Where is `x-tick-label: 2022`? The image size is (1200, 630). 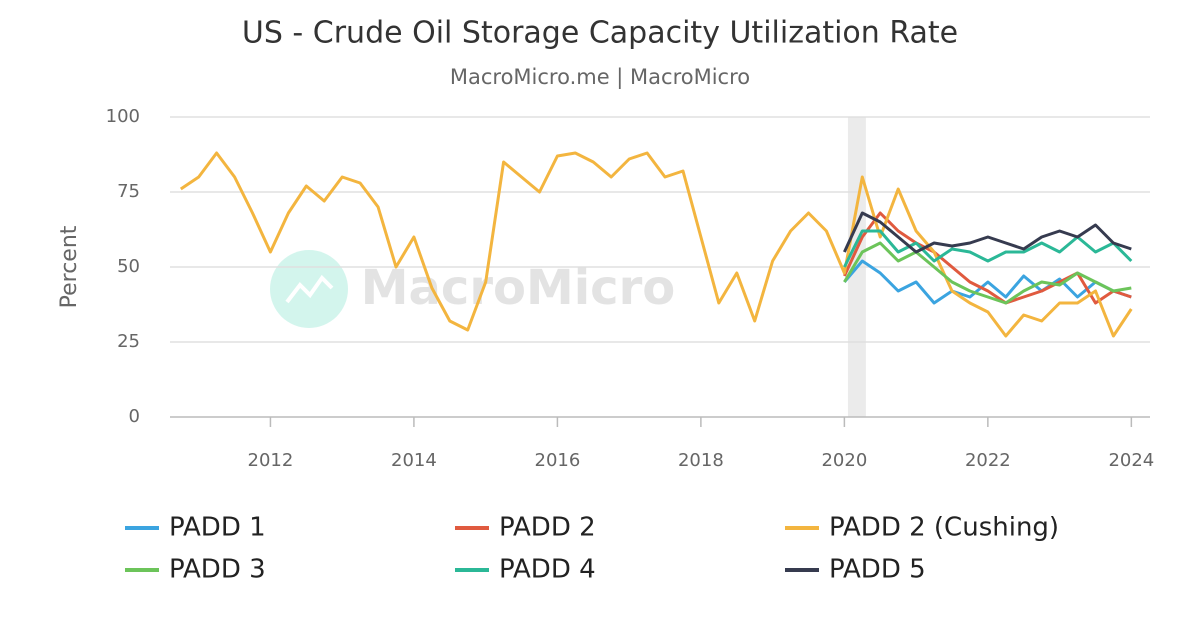
x-tick-label: 2022 is located at coordinates (988, 460).